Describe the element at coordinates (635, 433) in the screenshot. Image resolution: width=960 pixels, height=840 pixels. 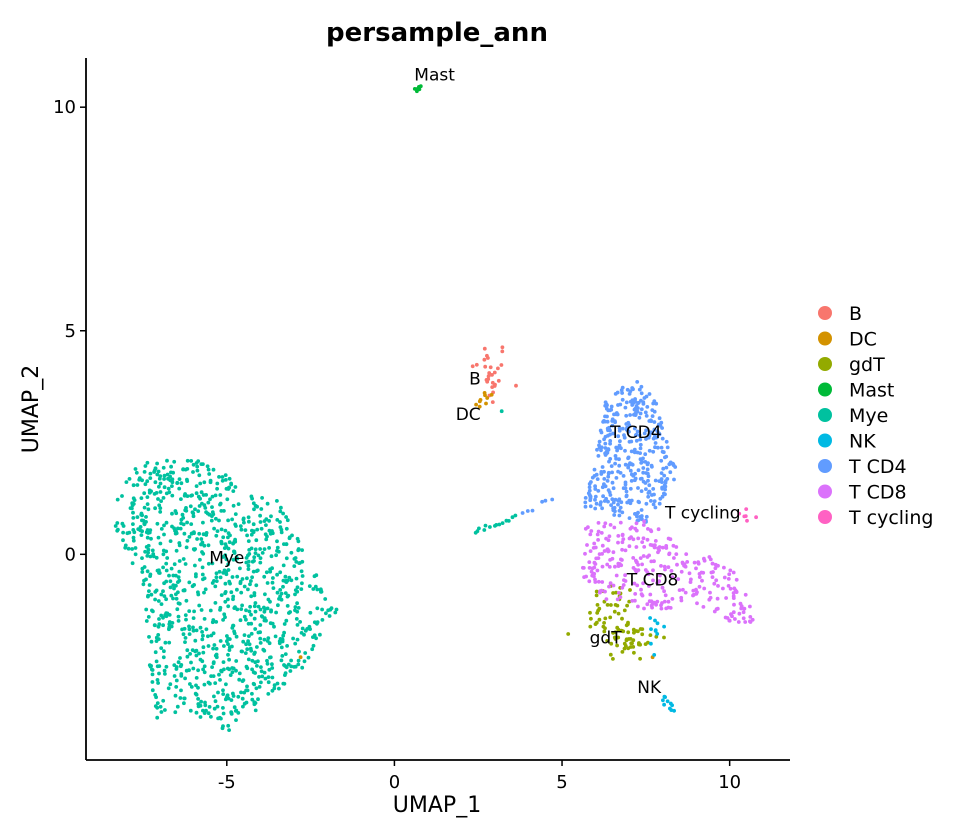
I see `cluster-label-t-cd4: T CD4` at that location.